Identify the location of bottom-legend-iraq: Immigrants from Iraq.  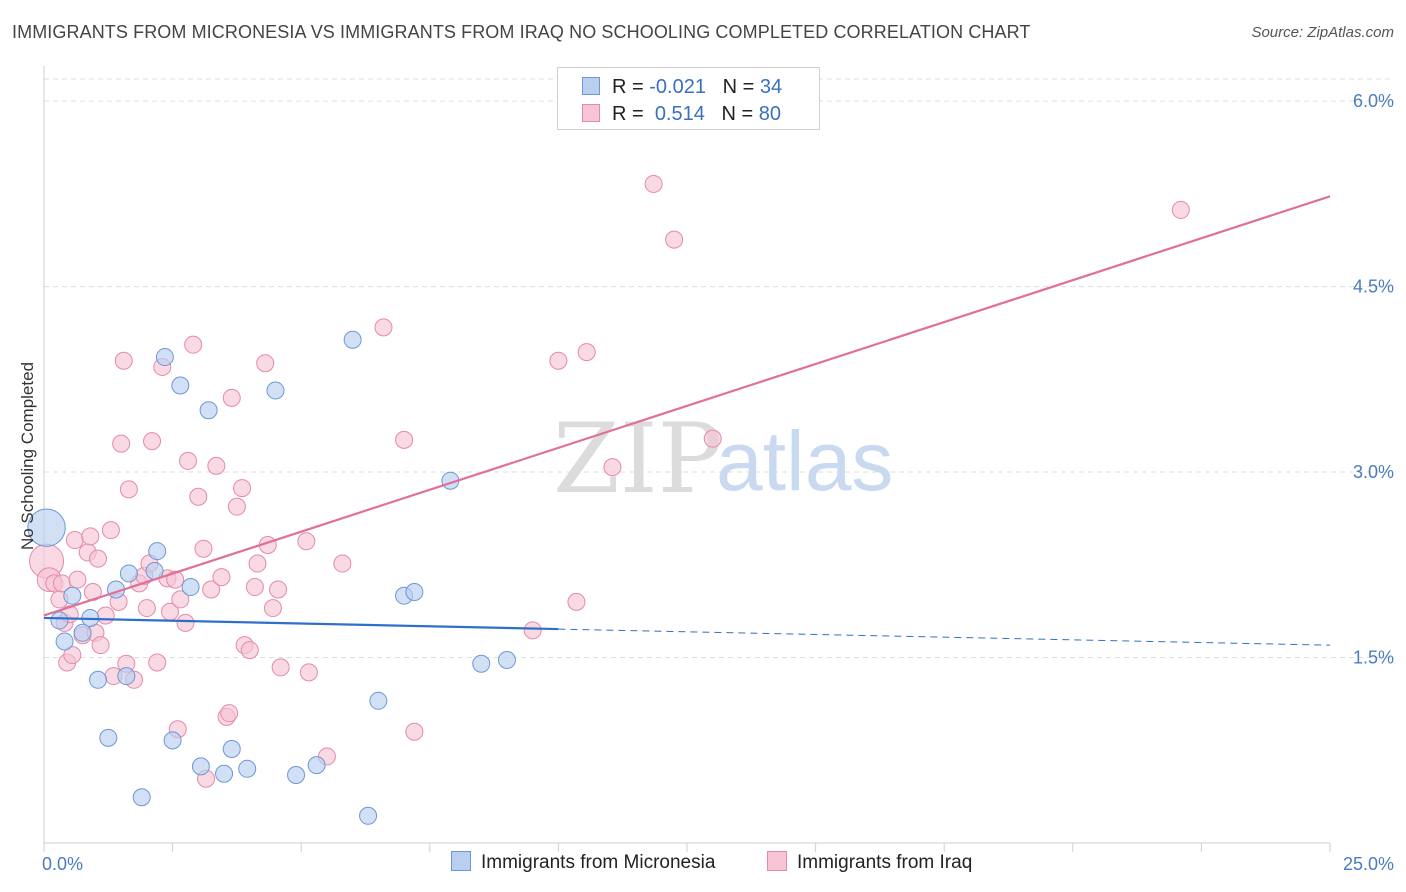
(869, 862).